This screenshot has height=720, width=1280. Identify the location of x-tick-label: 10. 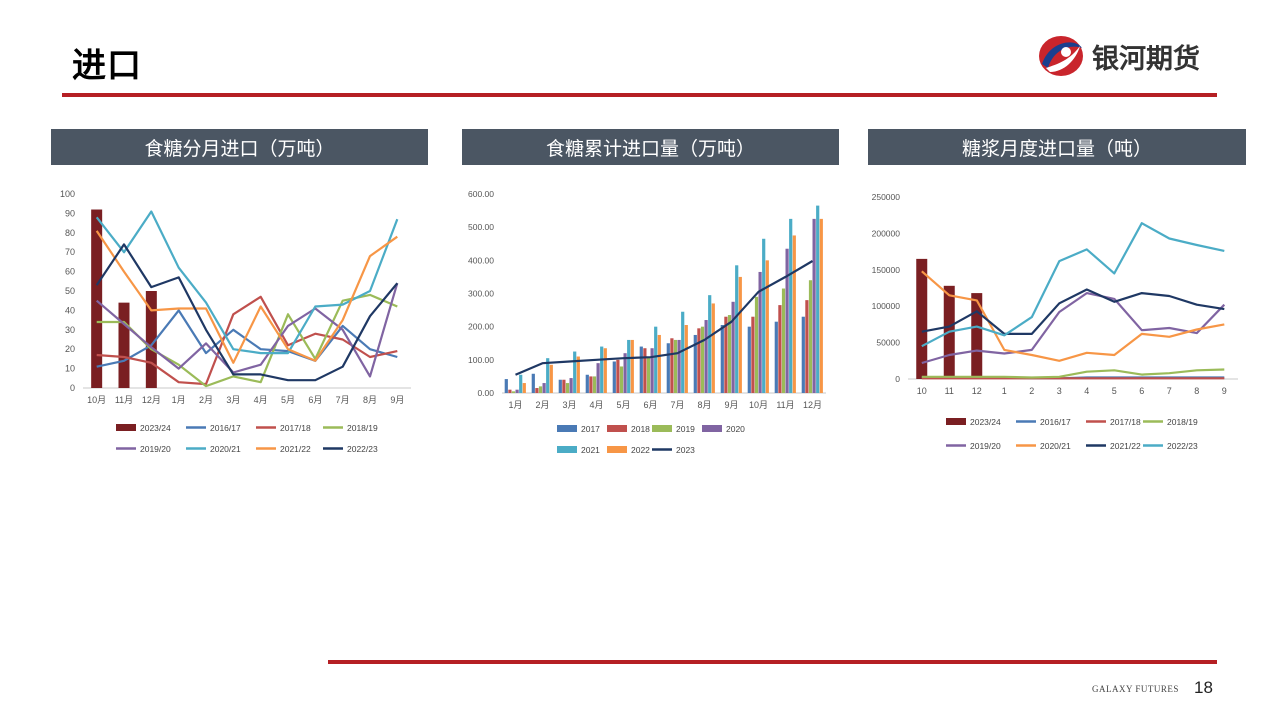
(922, 391).